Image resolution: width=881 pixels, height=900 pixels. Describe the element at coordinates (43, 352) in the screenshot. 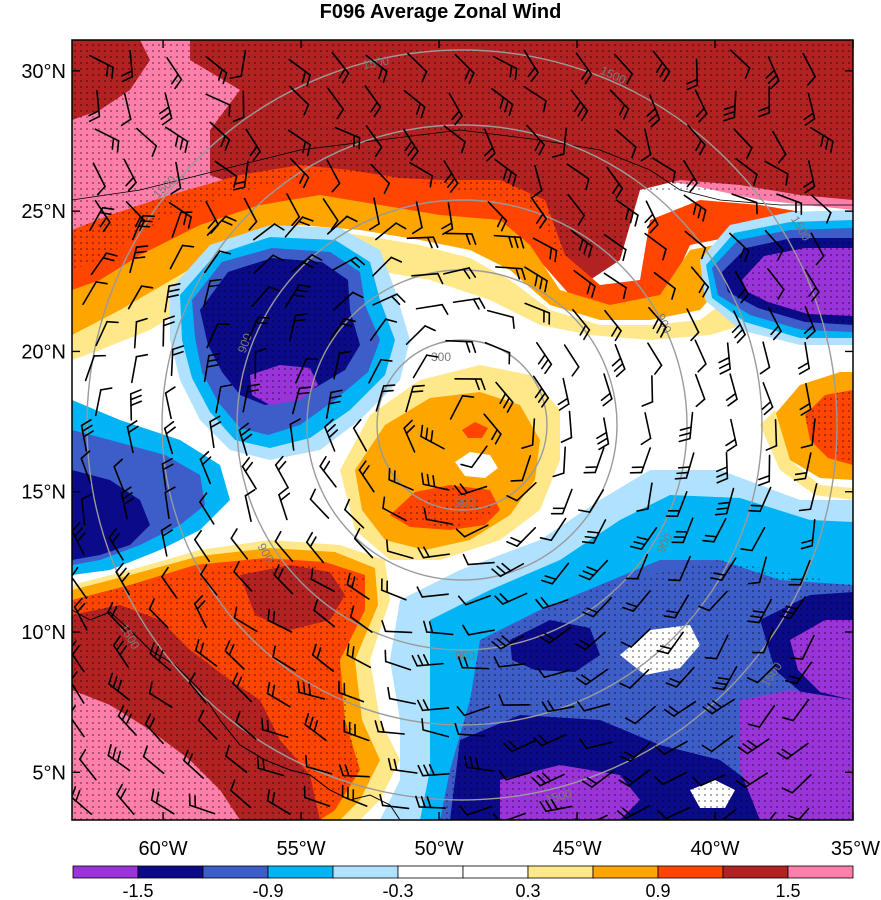

I see `lat-label: 20°N` at that location.